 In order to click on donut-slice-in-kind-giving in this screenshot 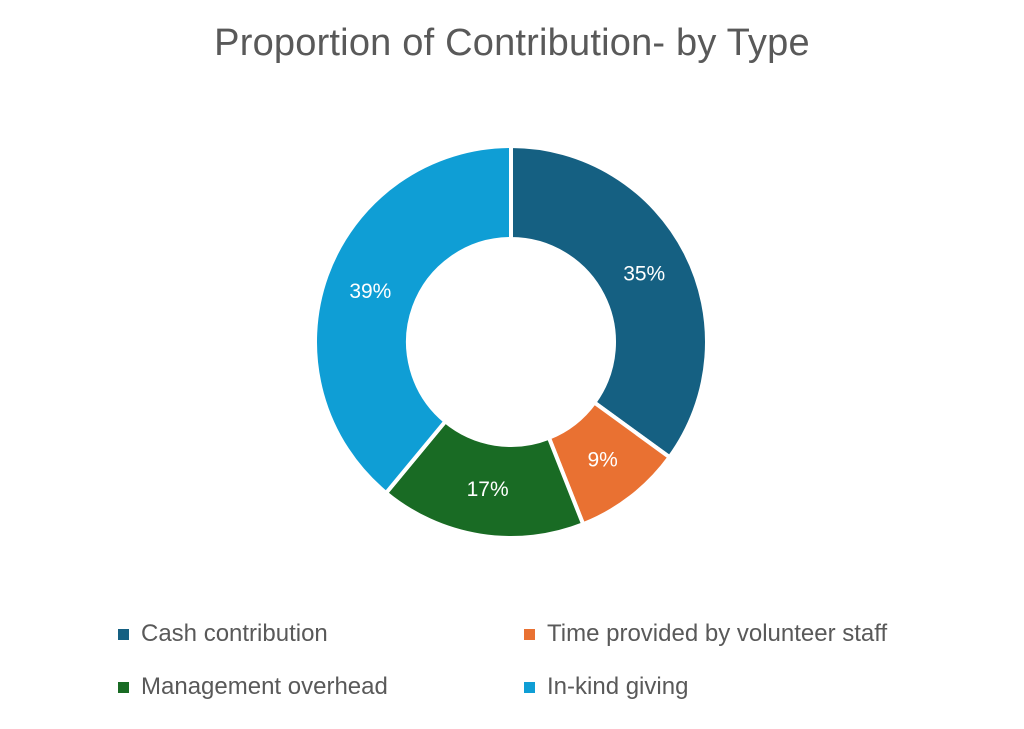, I will do `click(413, 319)`.